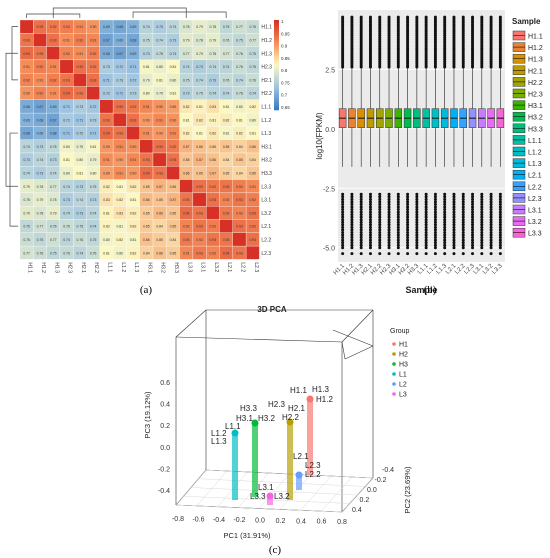 Image resolution: width=550 pixels, height=558 pixels. I want to click on y-axis-label: PC2 (23.69%), so click(407, 490).